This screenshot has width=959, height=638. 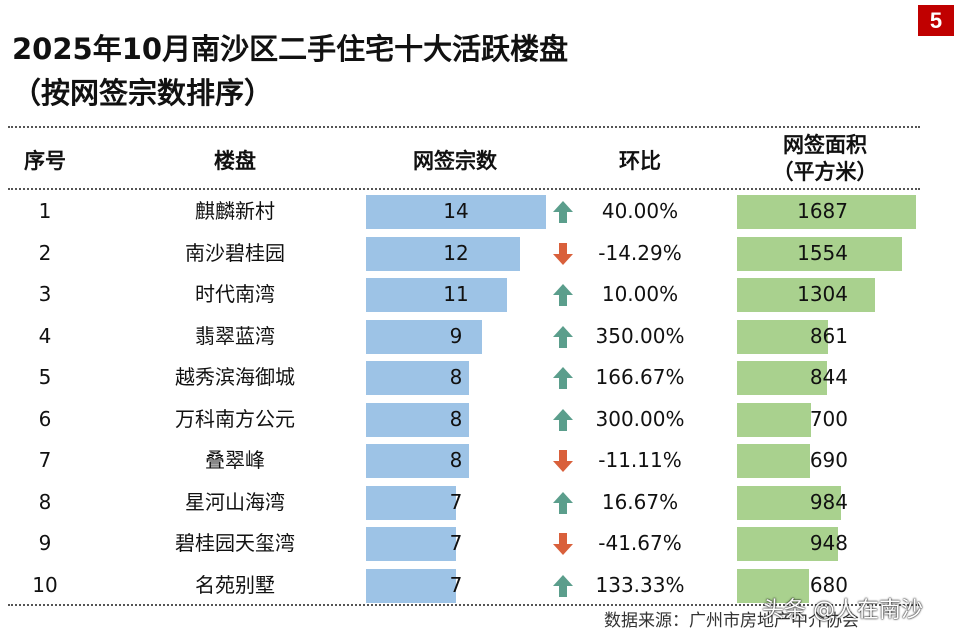 I want to click on rank-cell: 4, so click(x=45, y=335).